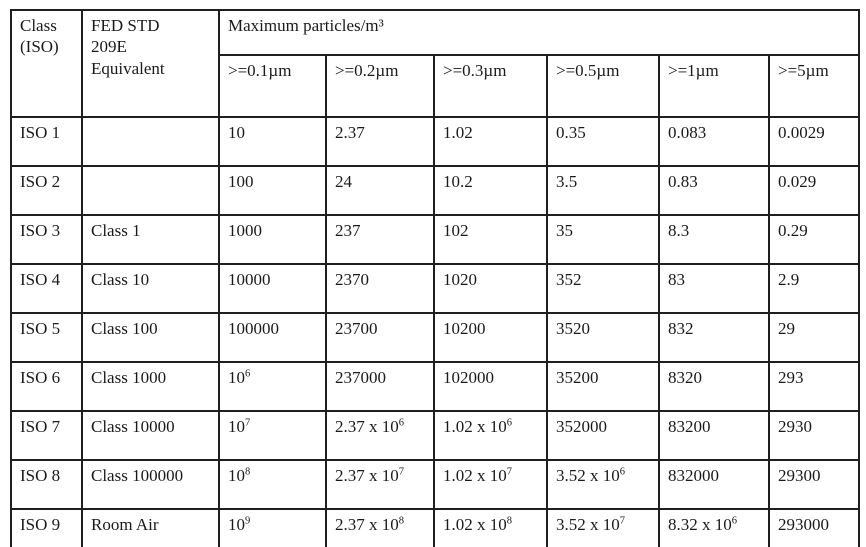 The height and width of the screenshot is (547, 866). Describe the element at coordinates (603, 435) in the screenshot. I see `value-cell: 352000` at that location.